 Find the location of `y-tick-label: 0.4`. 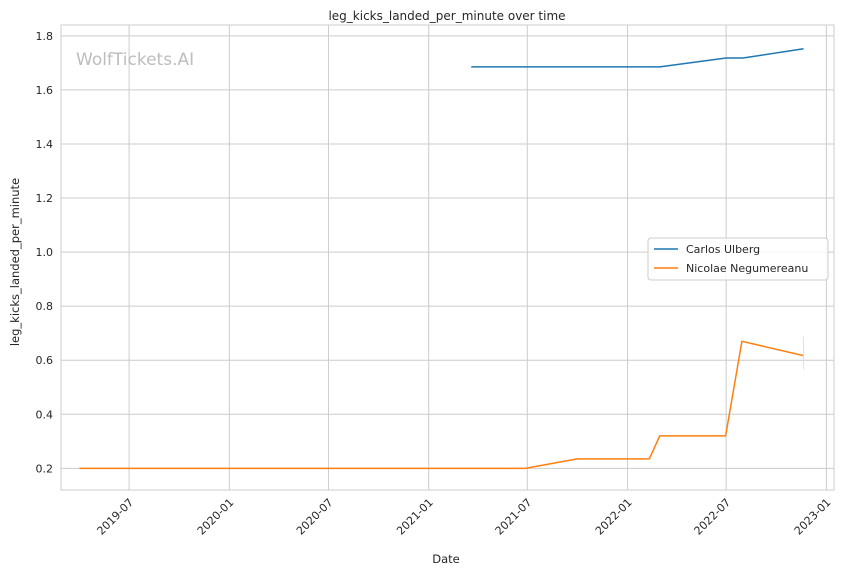

y-tick-label: 0.4 is located at coordinates (45, 414).